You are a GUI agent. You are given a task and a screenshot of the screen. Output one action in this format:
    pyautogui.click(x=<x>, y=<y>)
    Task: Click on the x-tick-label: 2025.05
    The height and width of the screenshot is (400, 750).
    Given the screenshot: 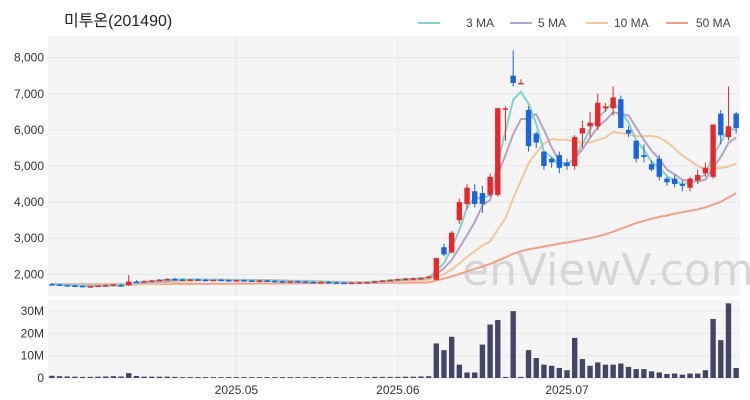 What is the action you would take?
    pyautogui.click(x=237, y=390)
    